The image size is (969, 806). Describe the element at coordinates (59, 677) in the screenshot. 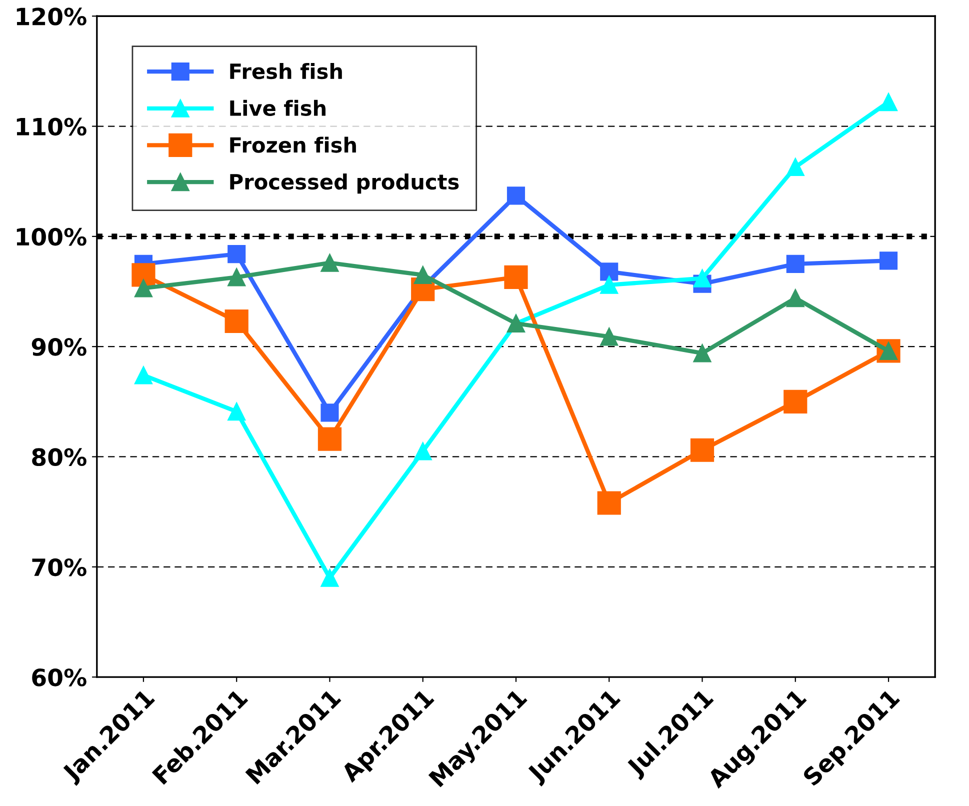

I see `y-tick-label: 60%` at that location.